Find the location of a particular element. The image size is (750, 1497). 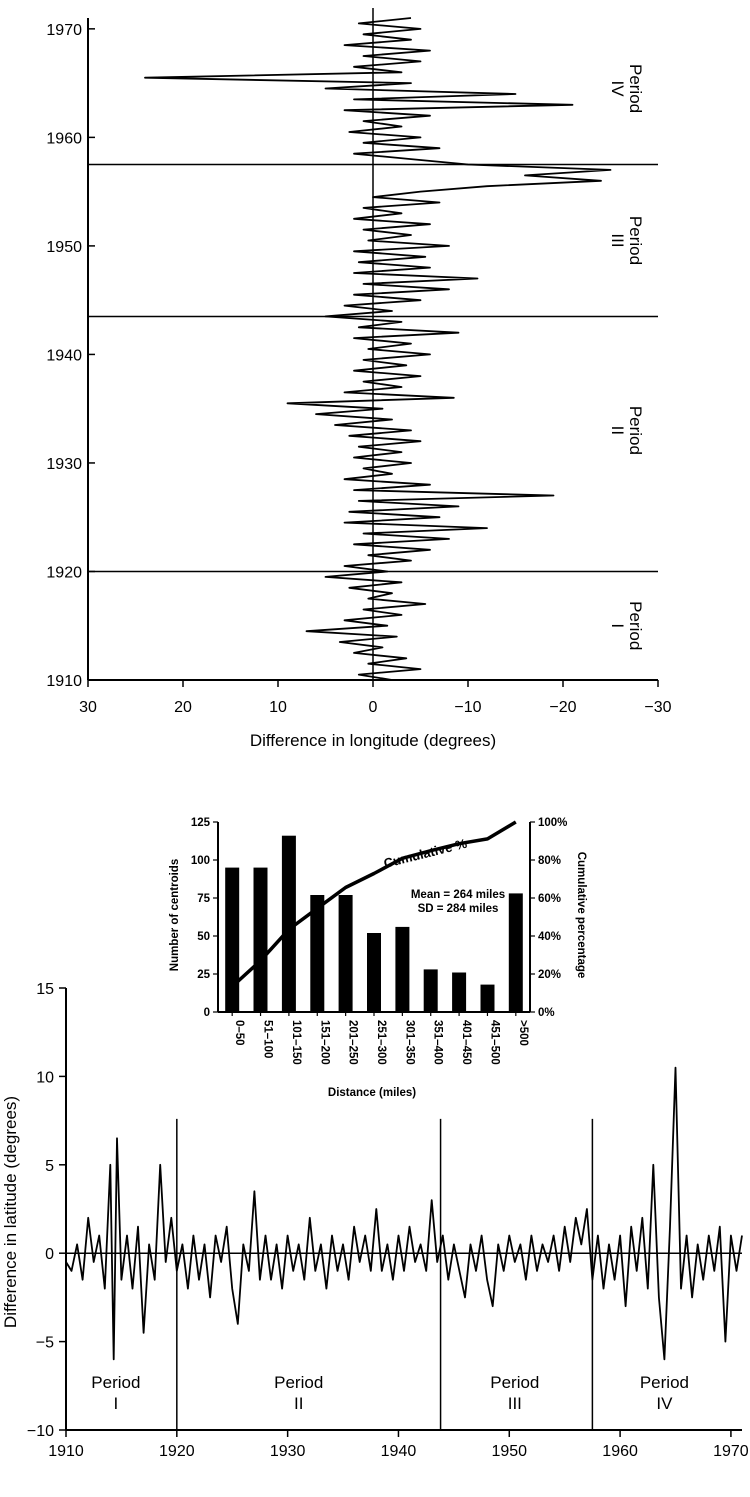

y-tick-label: 1920 is located at coordinates (64, 572).